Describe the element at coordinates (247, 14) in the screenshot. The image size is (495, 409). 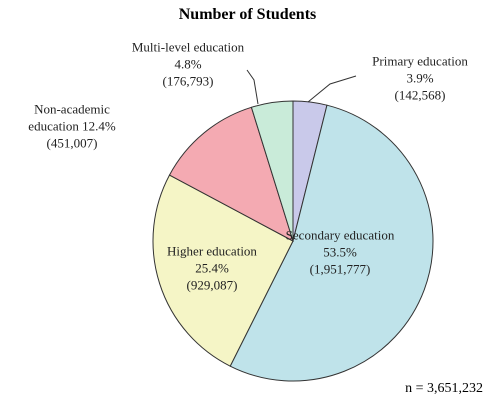
I see `chart-title: Number of Students` at that location.